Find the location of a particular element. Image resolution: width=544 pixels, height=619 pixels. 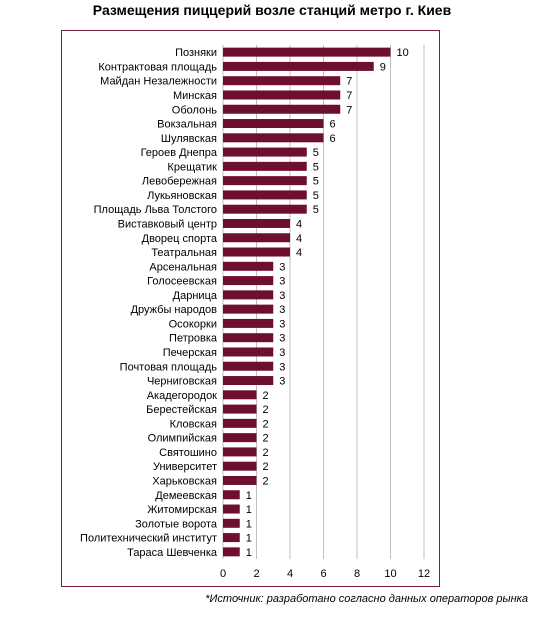

category-label: Берестейская is located at coordinates (181, 410).